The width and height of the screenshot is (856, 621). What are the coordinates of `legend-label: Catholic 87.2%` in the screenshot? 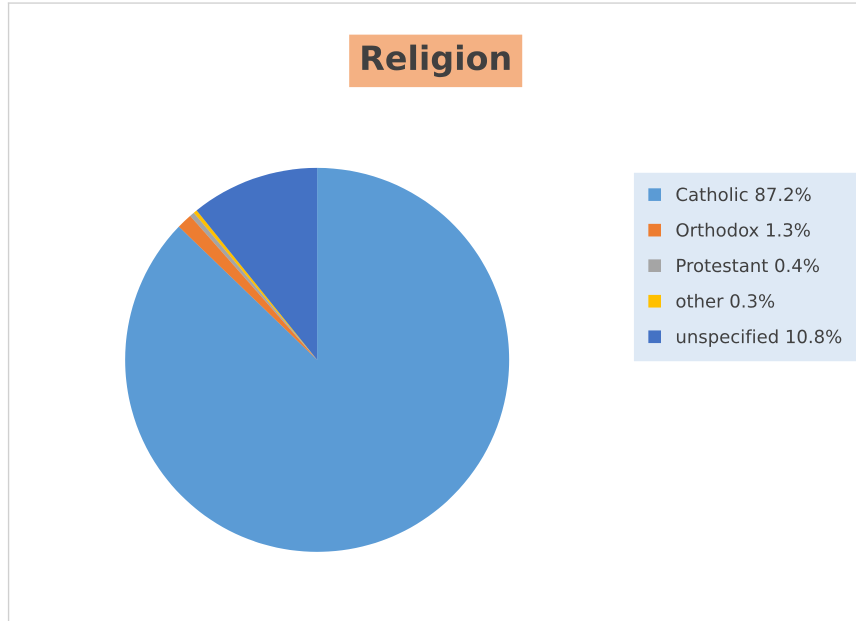 It's located at (743, 194).